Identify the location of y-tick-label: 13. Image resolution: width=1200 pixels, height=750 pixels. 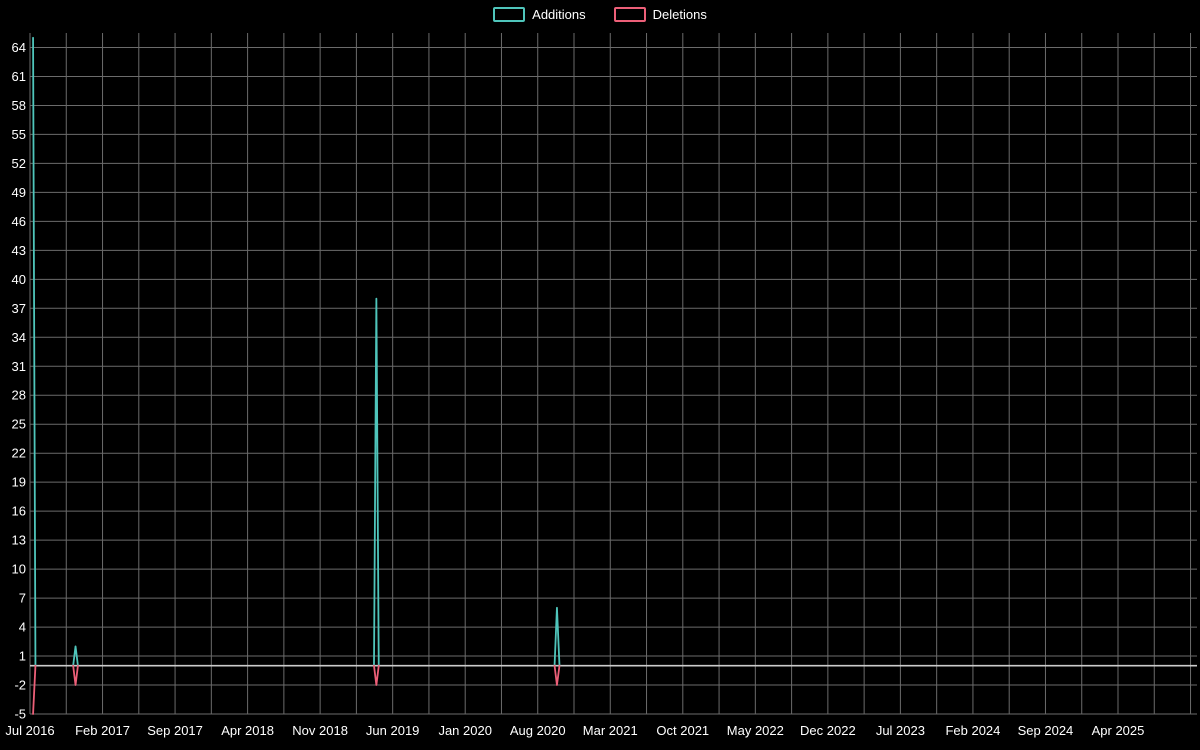
(19, 540).